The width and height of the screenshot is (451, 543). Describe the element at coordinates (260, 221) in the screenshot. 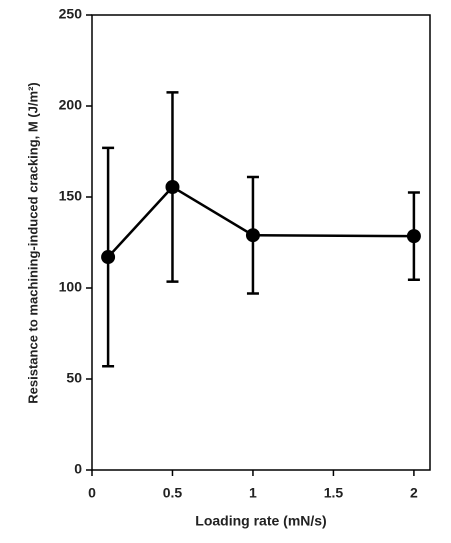

I see `series-line` at that location.